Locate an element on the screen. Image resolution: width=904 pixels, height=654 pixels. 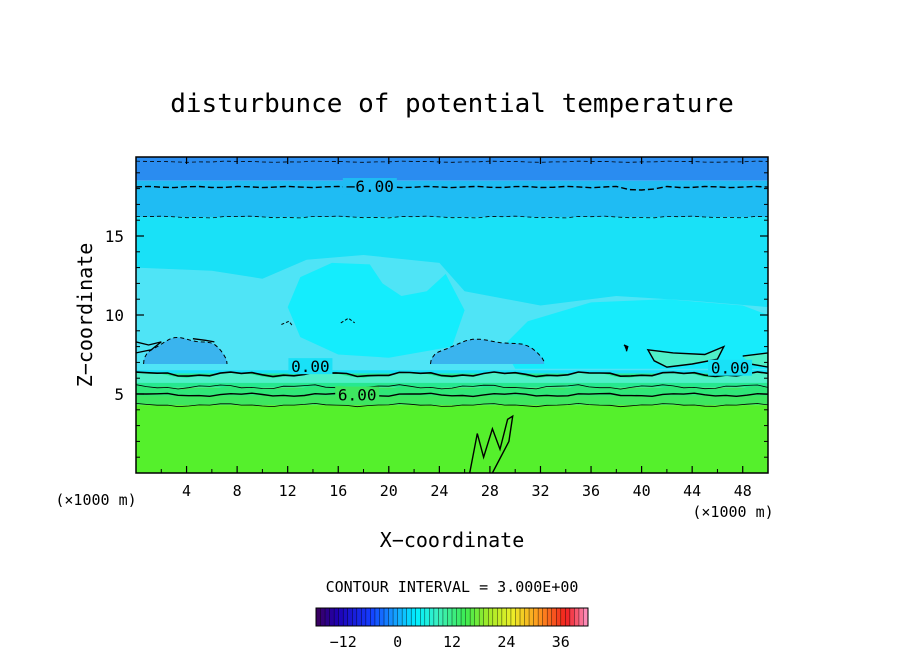
contour-line-three is located at coordinates (452, 387).